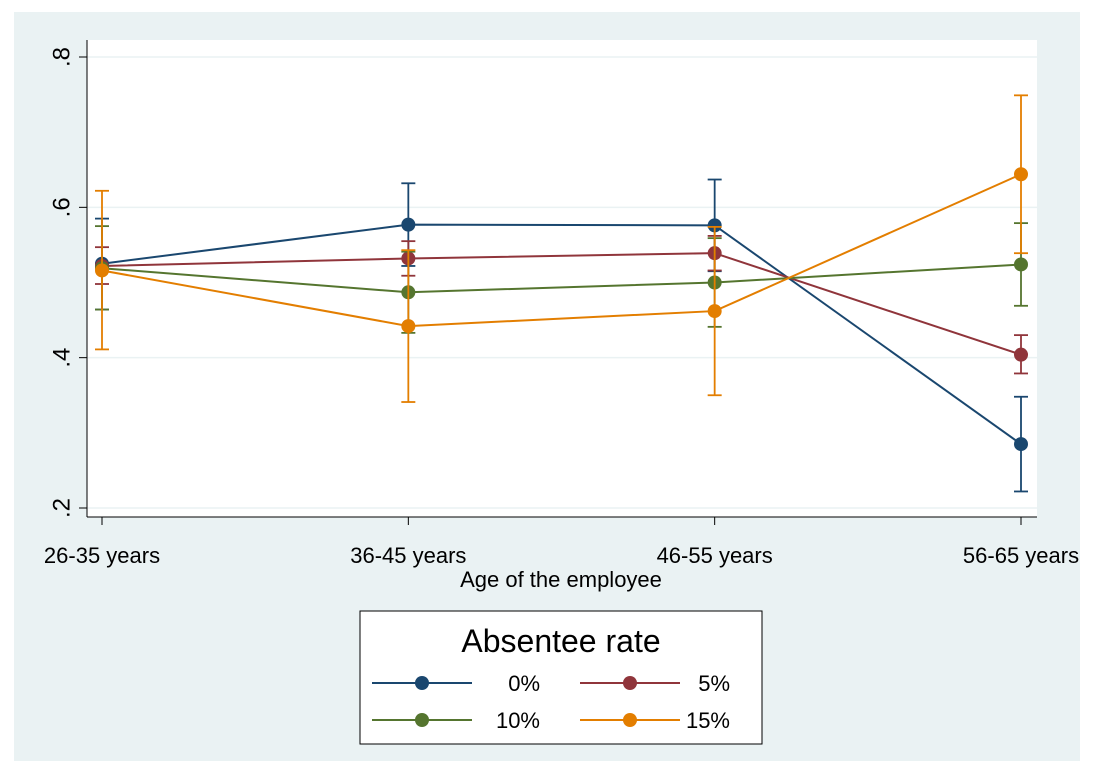  What do you see at coordinates (715, 555) in the screenshot?
I see `x-tick-label: 46-55 years` at bounding box center [715, 555].